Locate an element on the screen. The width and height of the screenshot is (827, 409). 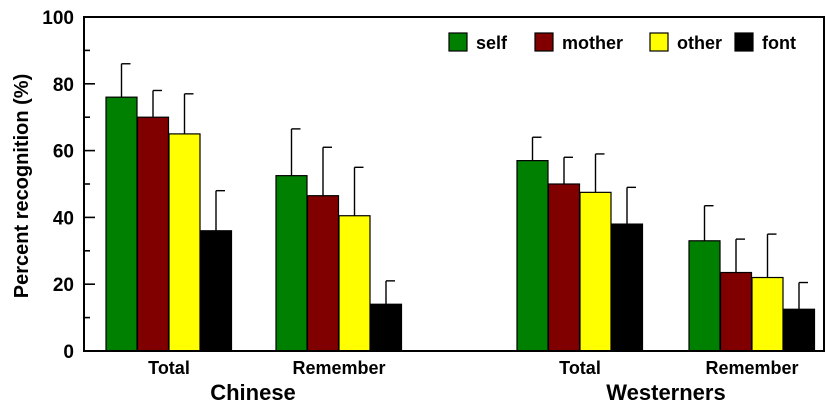
group-label-chinese: Chinese is located at coordinates (253, 392).